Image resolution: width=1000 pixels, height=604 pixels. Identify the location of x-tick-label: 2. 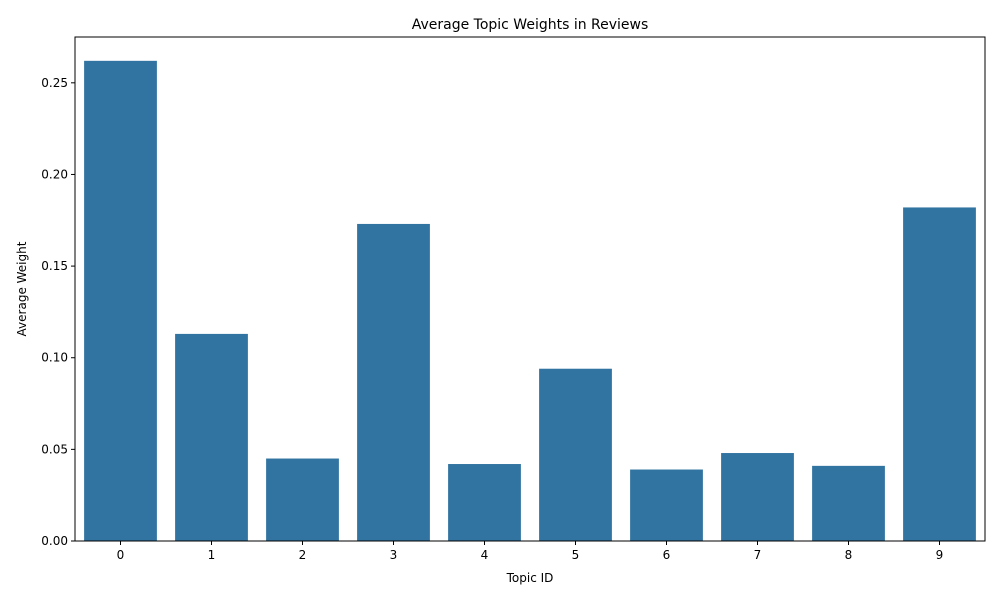
(303, 555).